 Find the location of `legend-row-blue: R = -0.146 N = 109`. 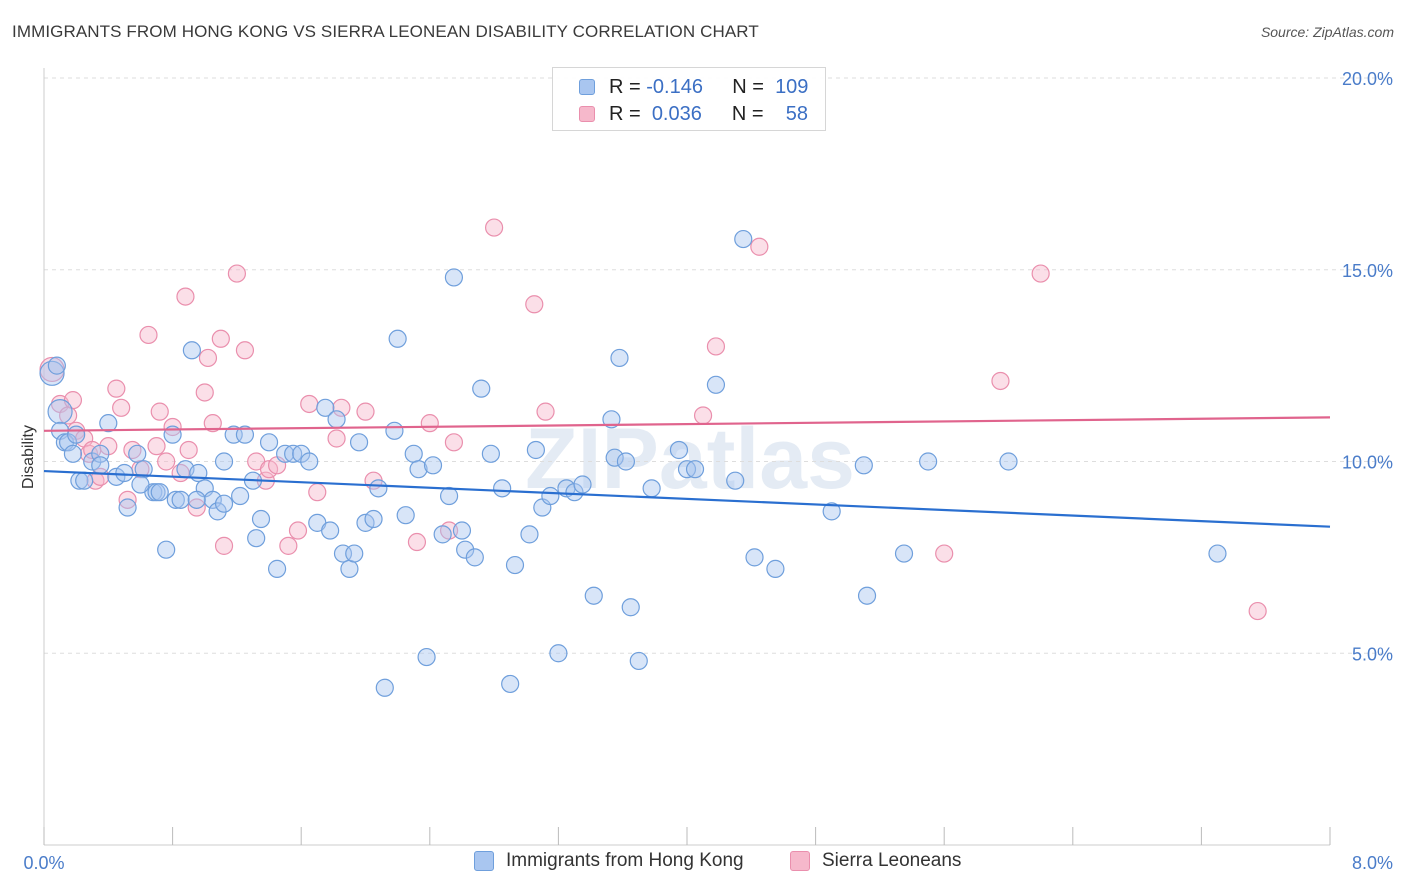

legend-row-blue: R = -0.146 N = 109 is located at coordinates (693, 87).